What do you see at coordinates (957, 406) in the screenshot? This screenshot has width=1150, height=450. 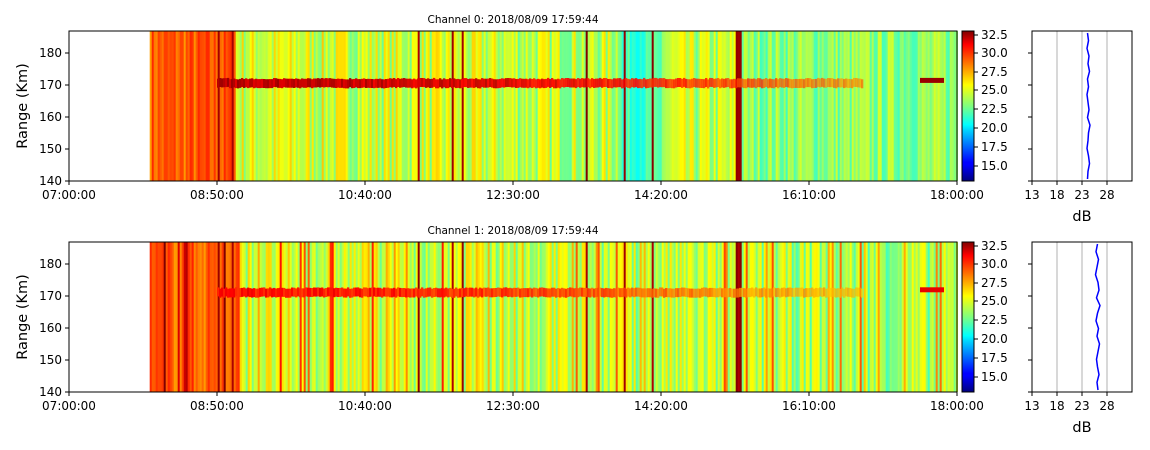 I see `x-tick-label: 18:00:00` at bounding box center [957, 406].